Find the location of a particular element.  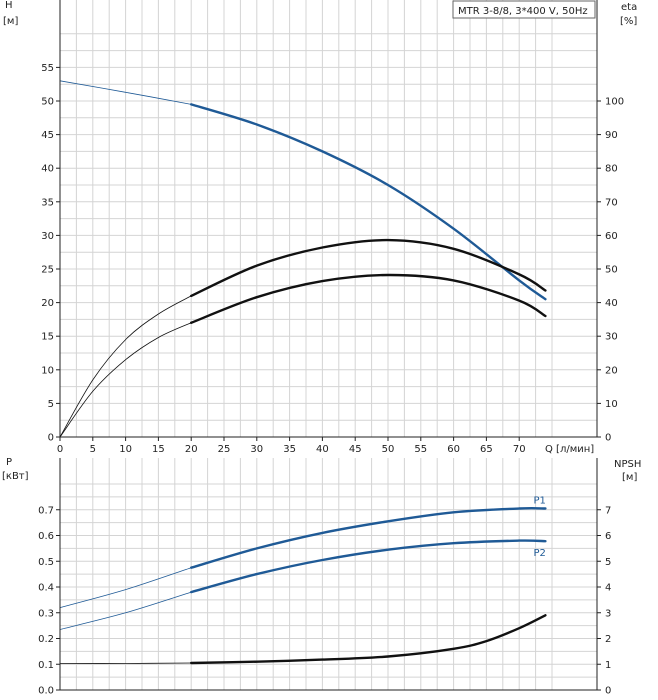

left-tick-label: 45 is located at coordinates (47, 135).